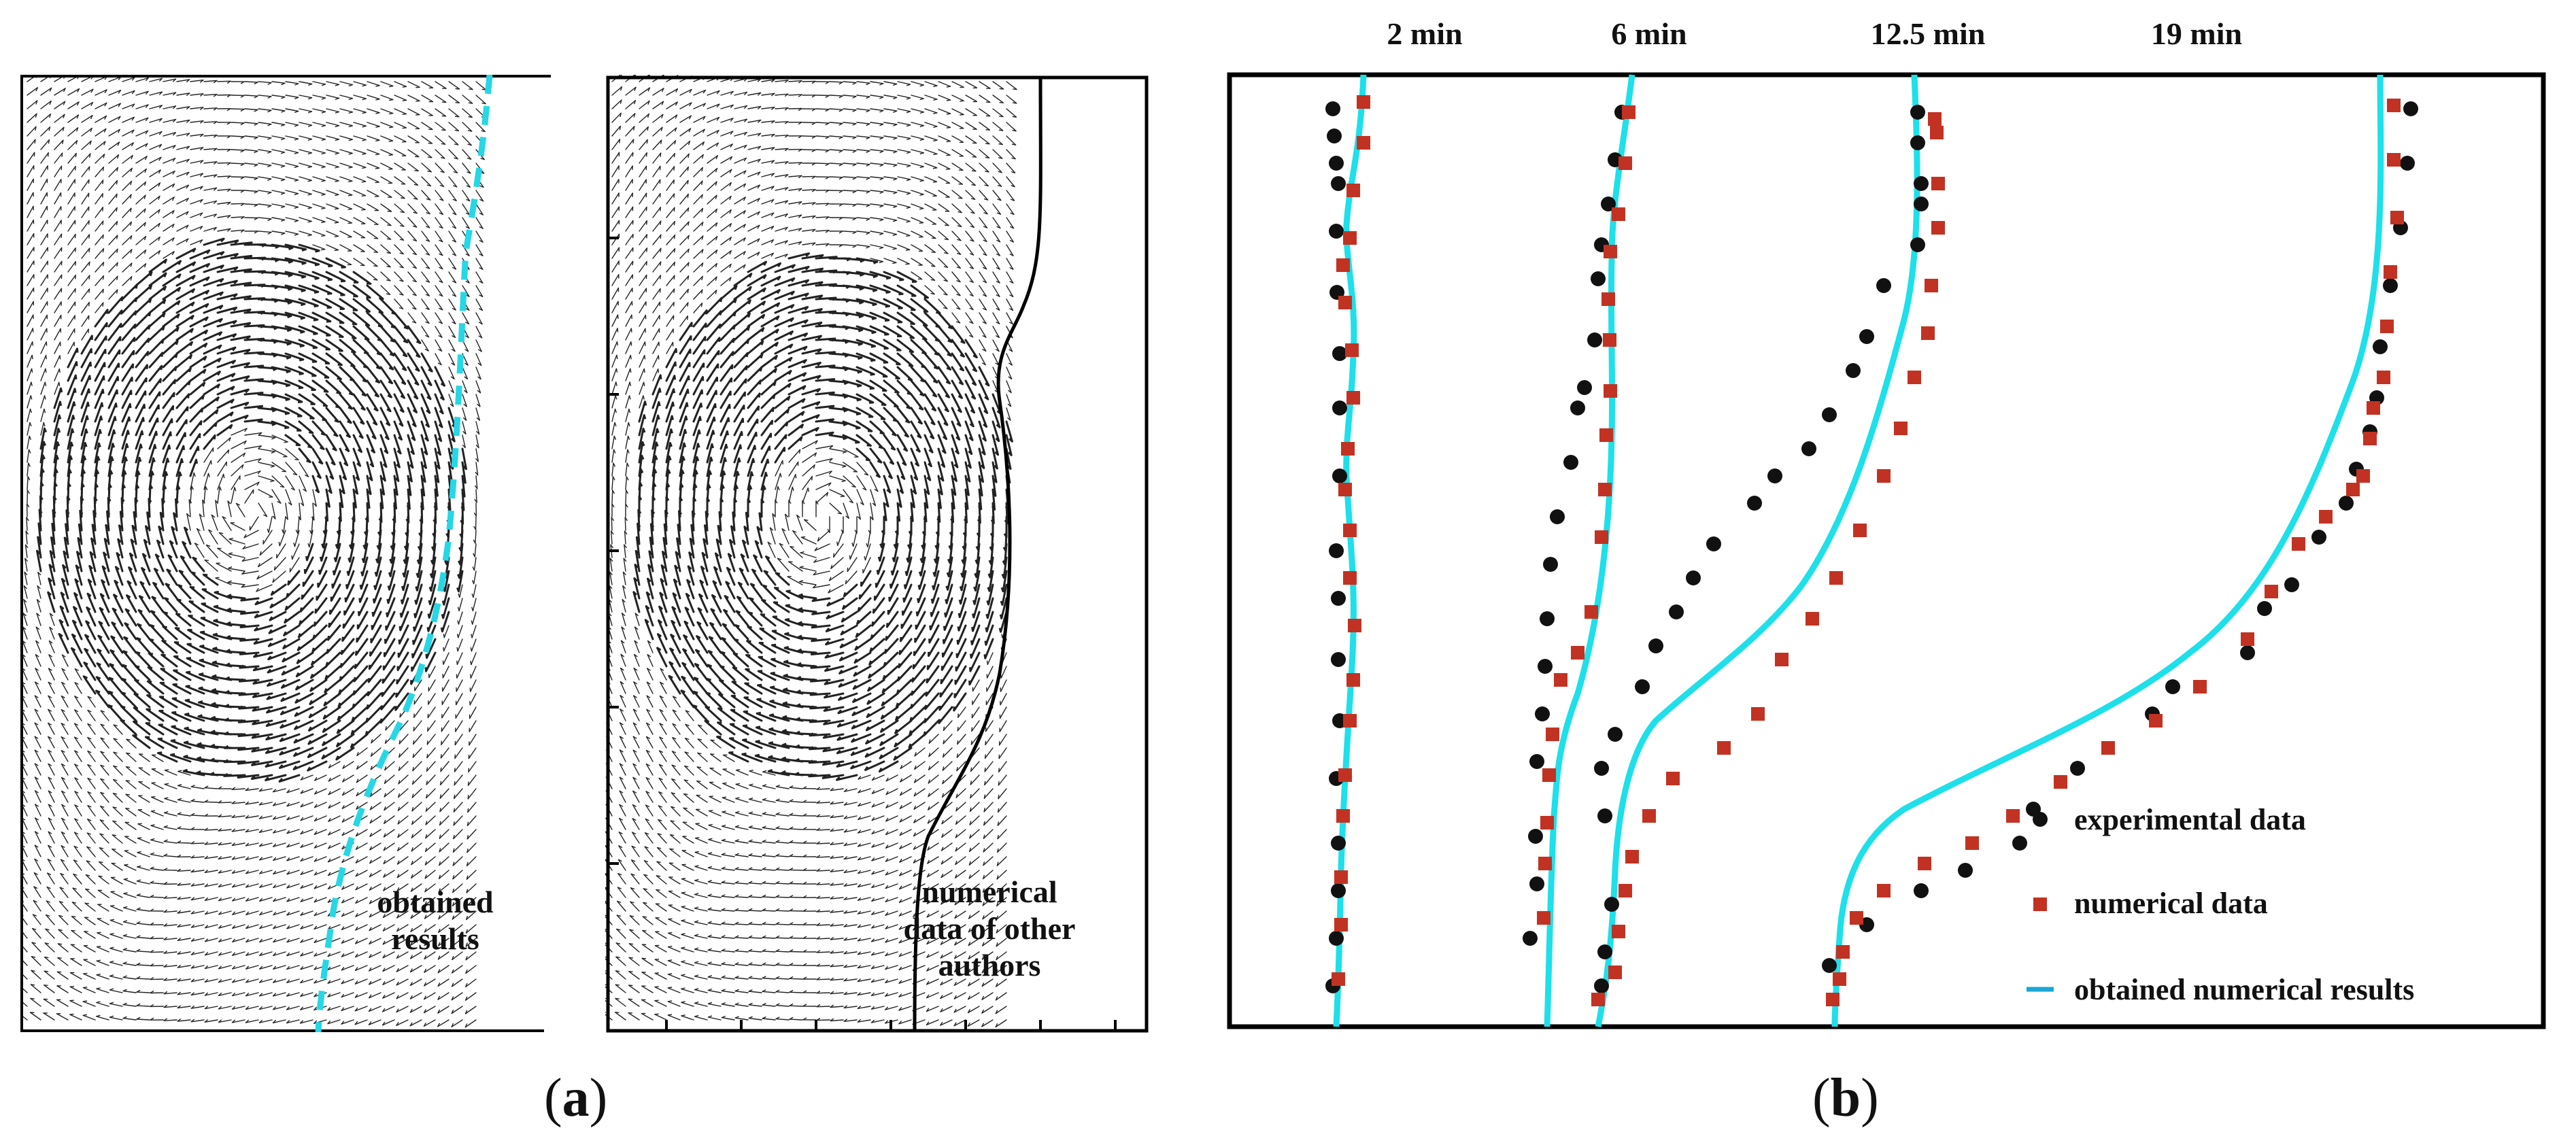 The width and height of the screenshot is (2576, 1145). Describe the element at coordinates (2196, 33) in the screenshot. I see `time-label-3: 19 min` at that location.